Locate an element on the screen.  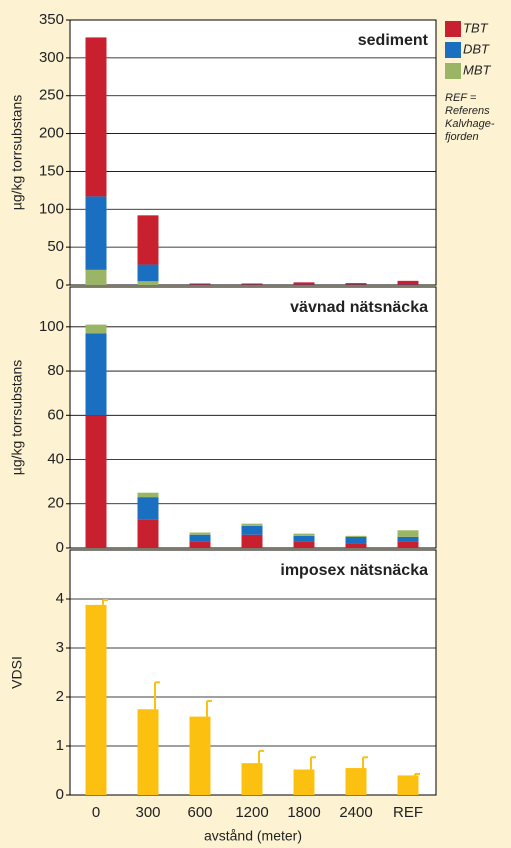
y-tick-label: 250 is located at coordinates (51, 95).